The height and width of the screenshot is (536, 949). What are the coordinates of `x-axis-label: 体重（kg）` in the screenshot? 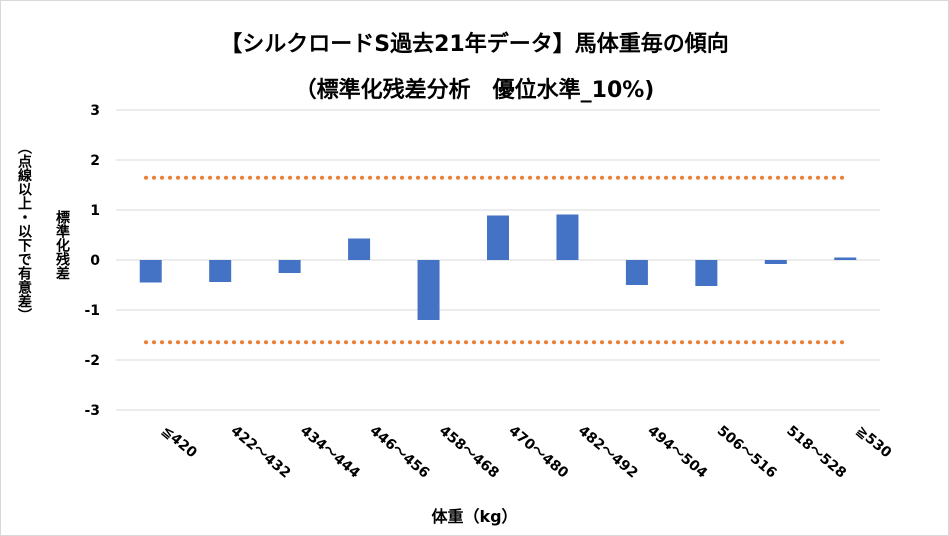 It's located at (474, 516).